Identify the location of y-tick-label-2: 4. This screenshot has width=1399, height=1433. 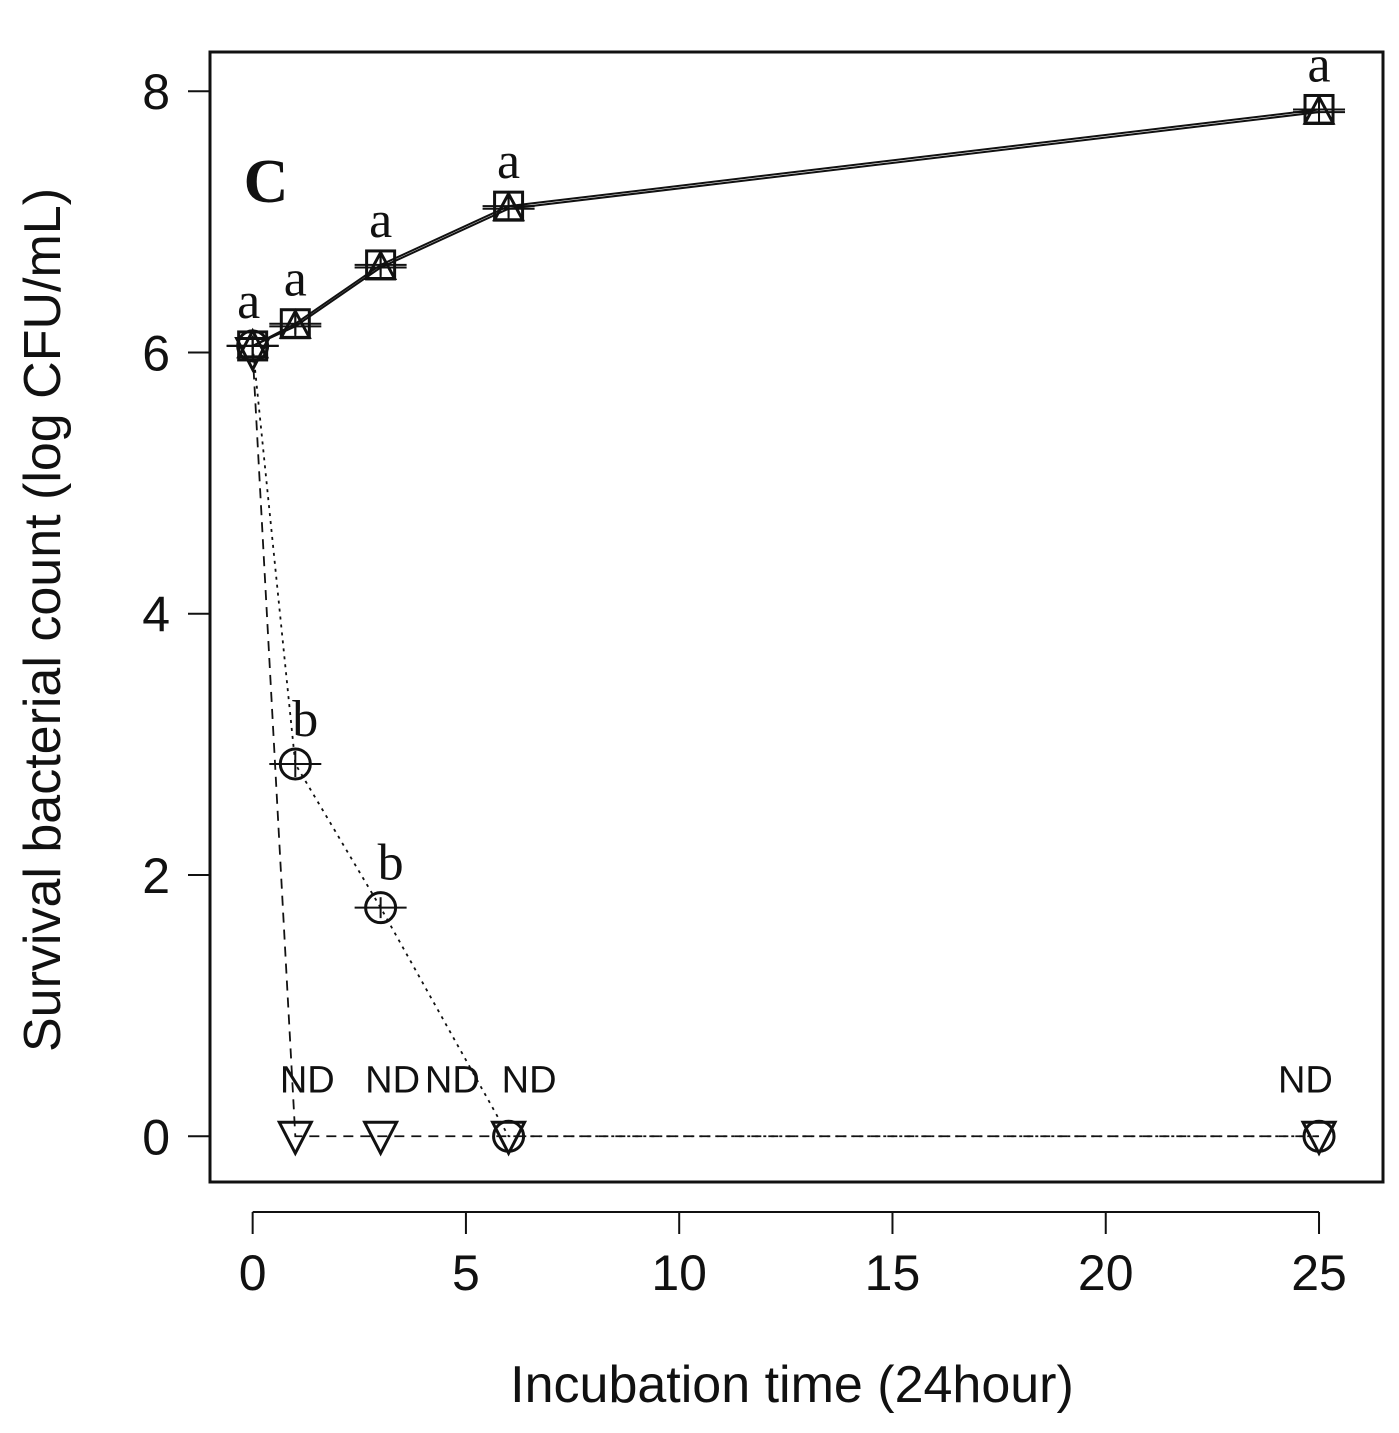
(156, 615).